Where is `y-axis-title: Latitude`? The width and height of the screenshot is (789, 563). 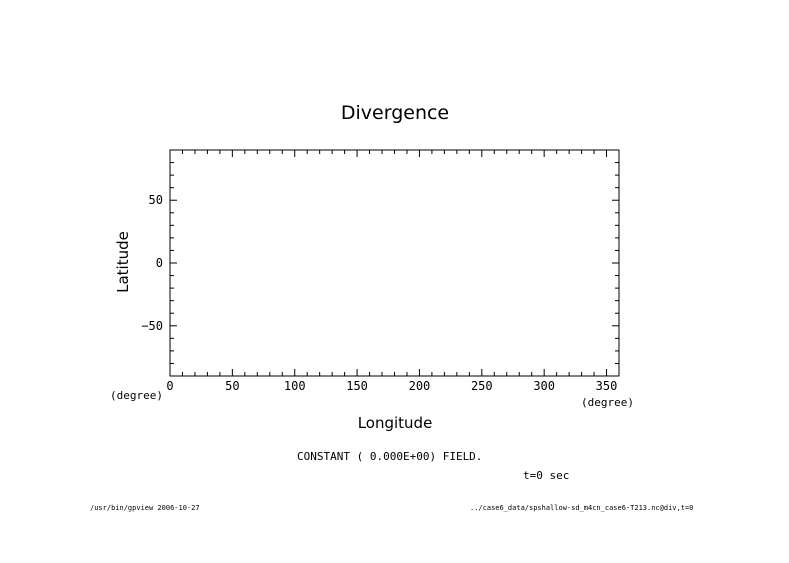
y-axis-title: Latitude is located at coordinates (123, 262).